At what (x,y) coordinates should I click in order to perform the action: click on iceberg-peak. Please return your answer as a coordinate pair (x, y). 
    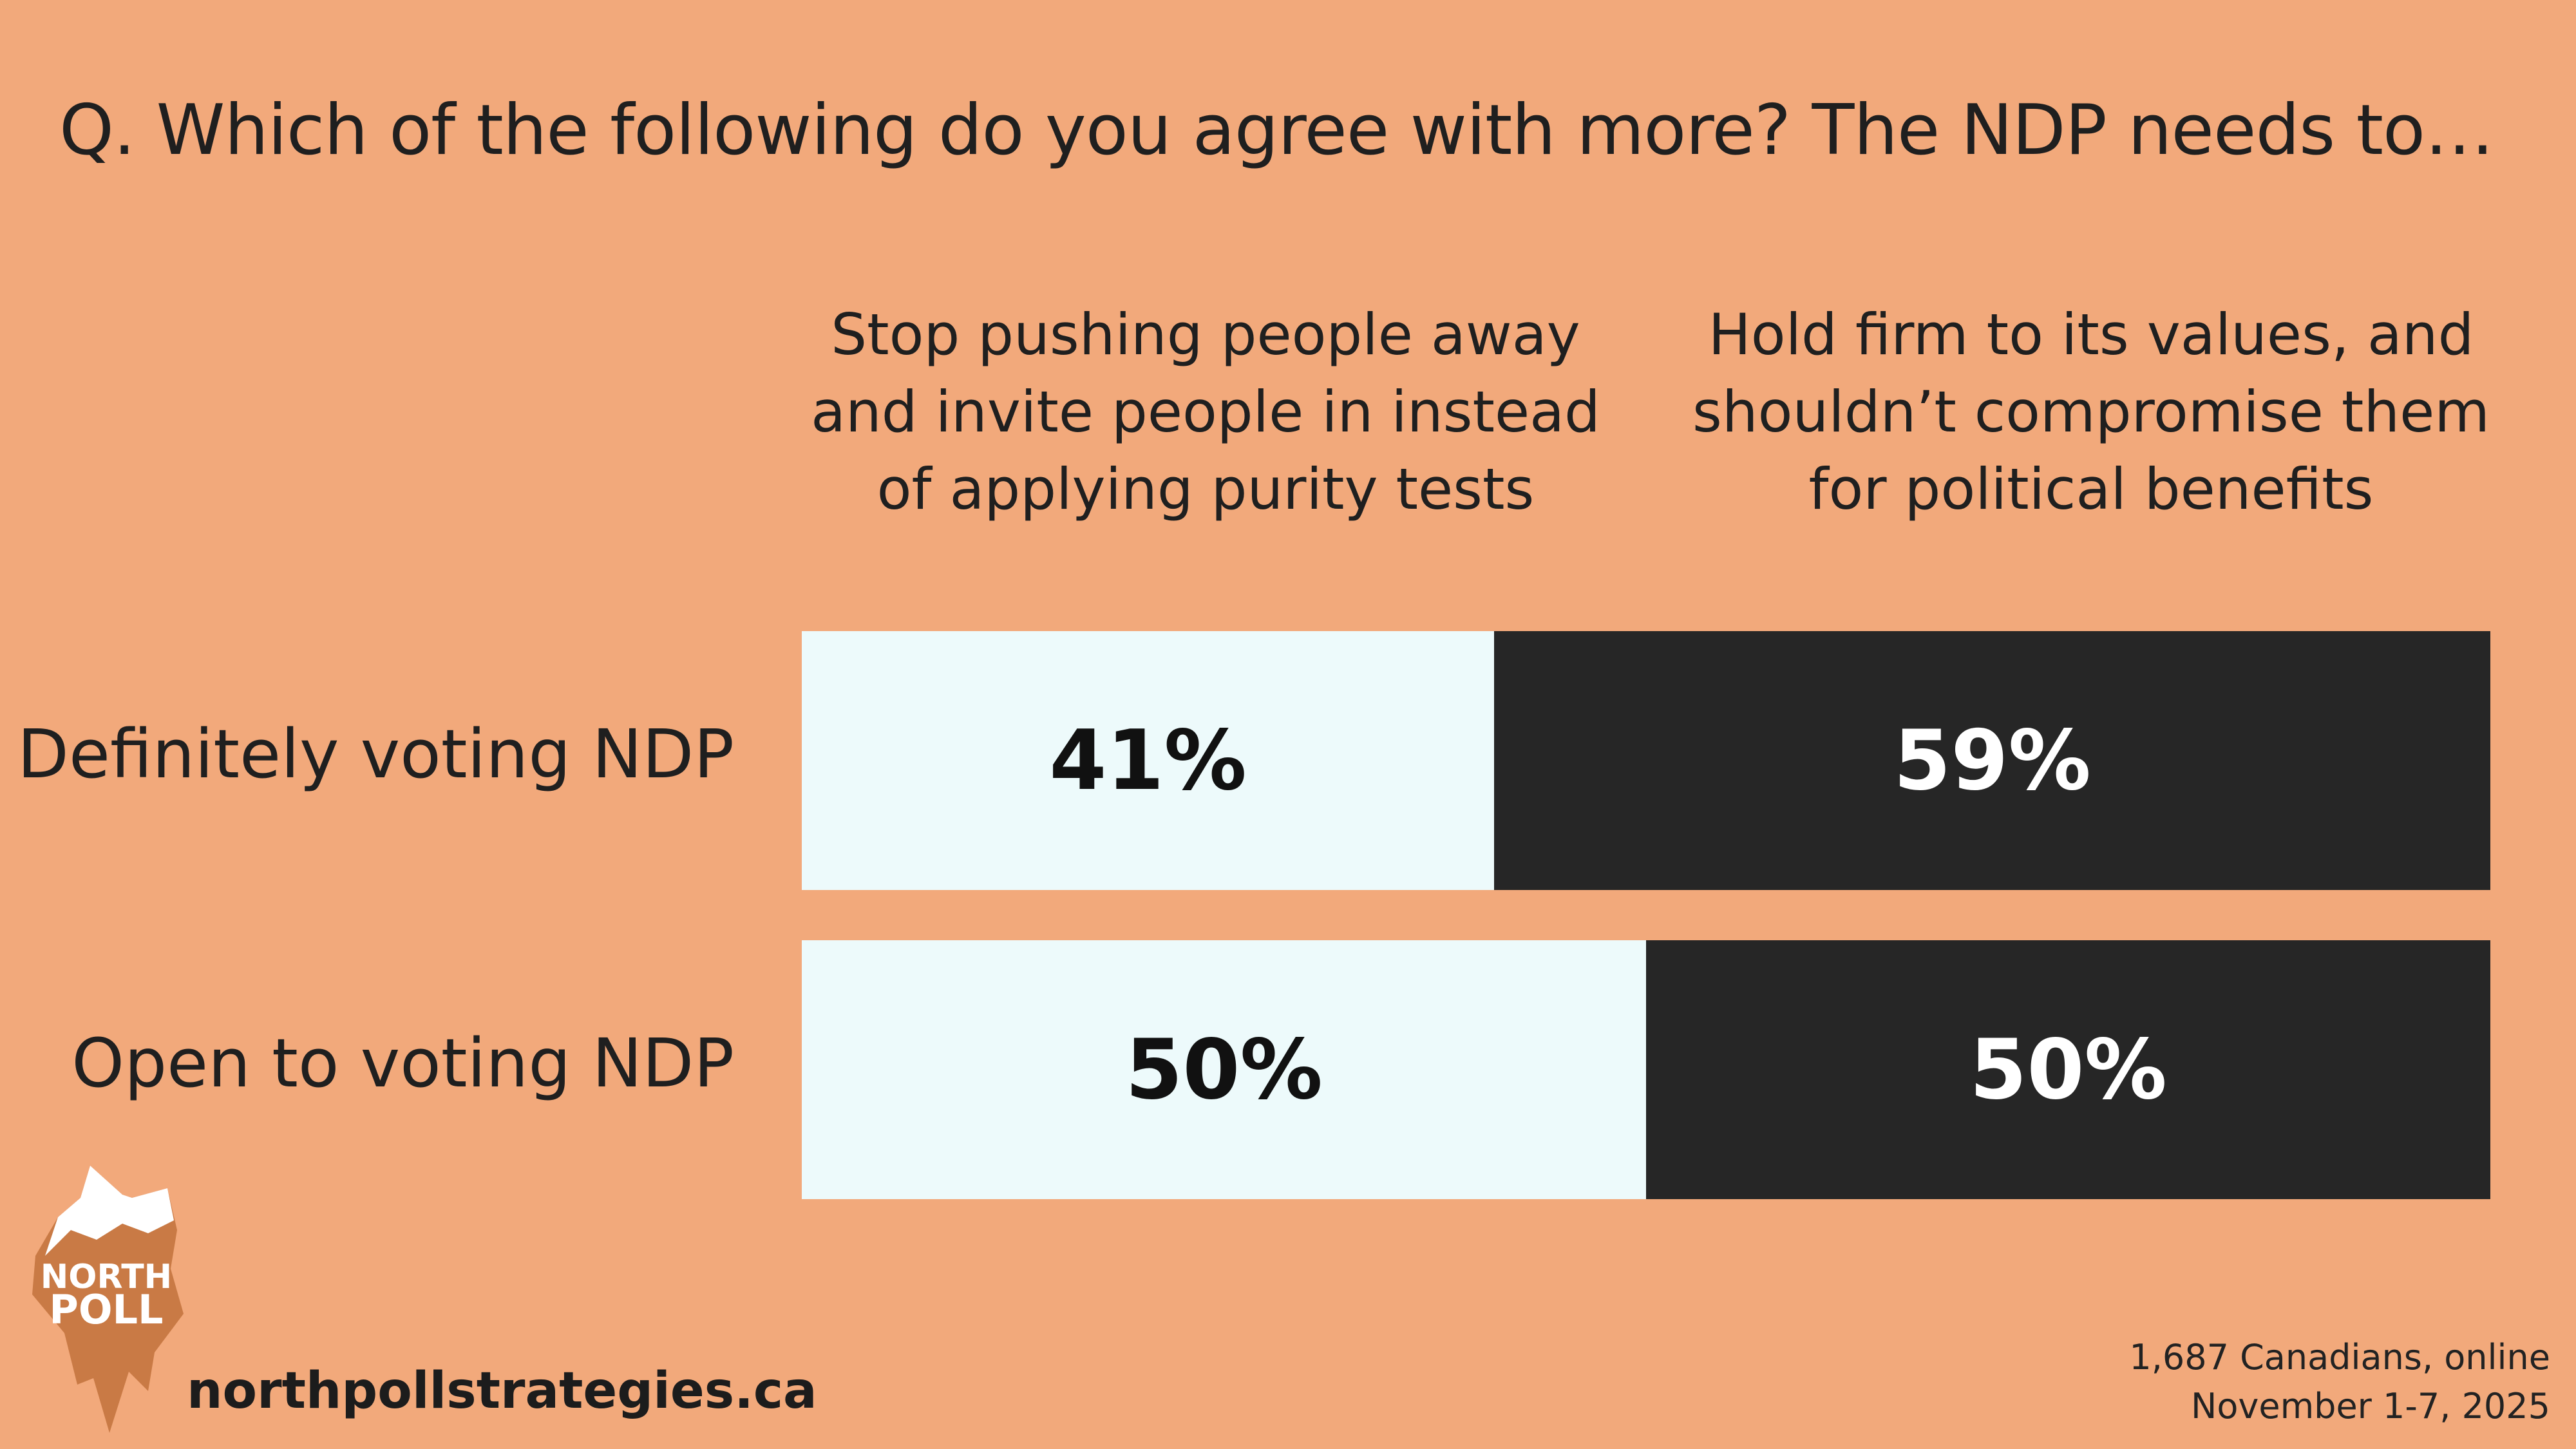
    Looking at the image, I should click on (109, 1211).